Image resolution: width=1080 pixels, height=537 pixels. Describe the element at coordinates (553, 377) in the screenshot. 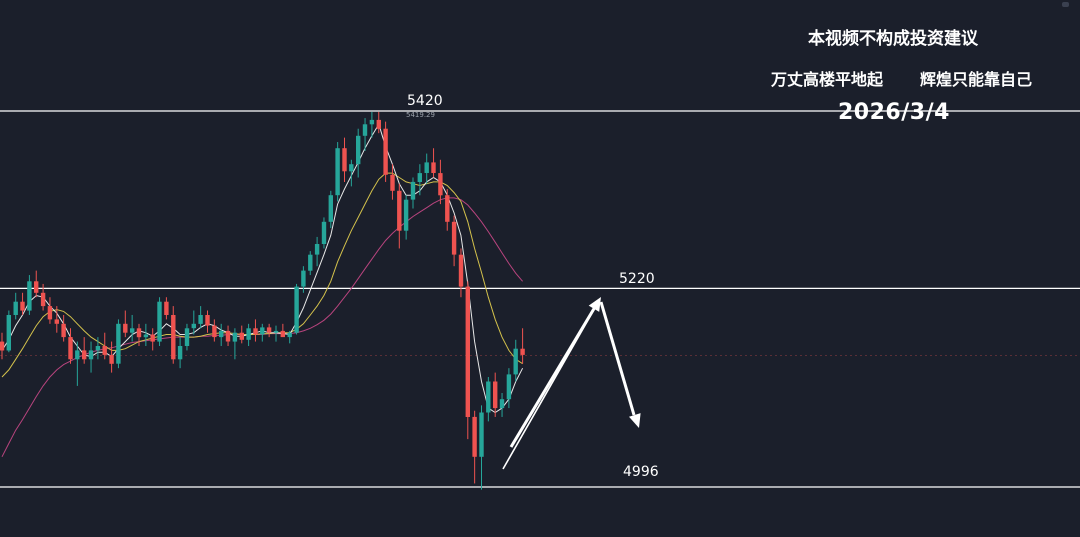

I see `up-arrow-line` at that location.